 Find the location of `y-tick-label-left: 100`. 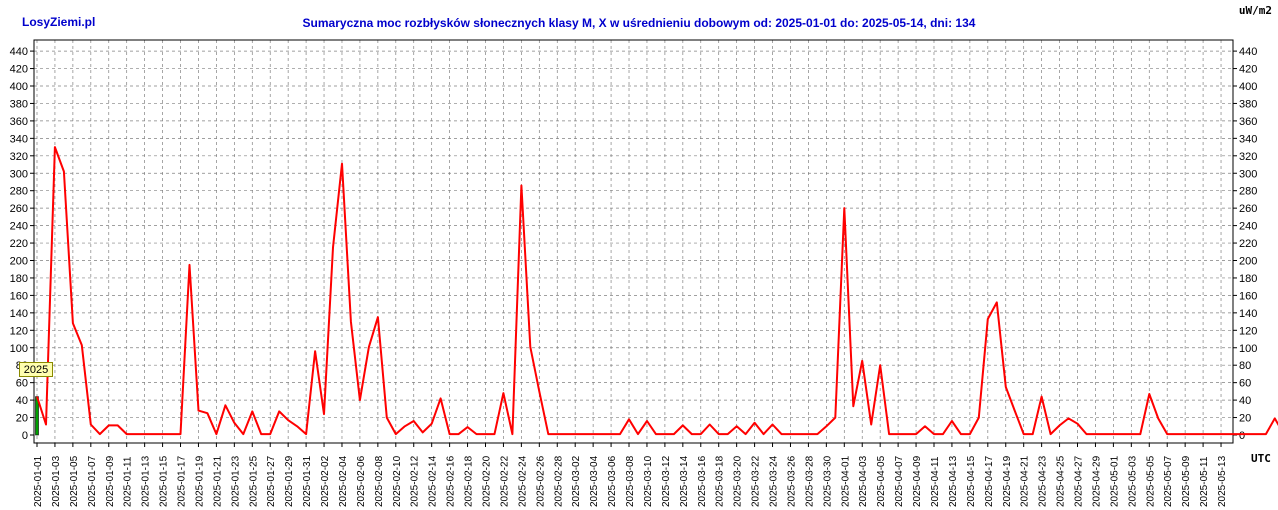

y-tick-label-left: 100 is located at coordinates (19, 349).